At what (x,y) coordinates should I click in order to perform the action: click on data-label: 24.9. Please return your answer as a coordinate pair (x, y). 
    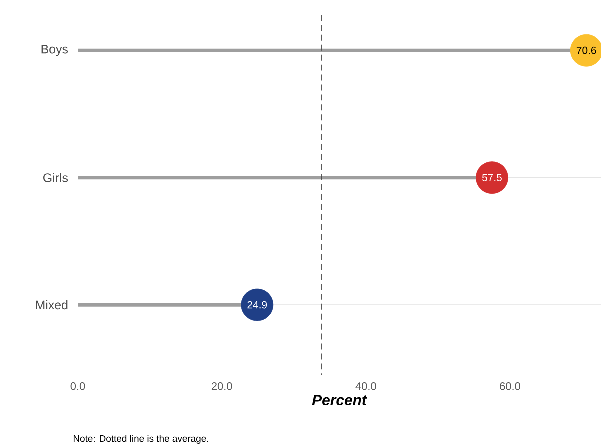
    Looking at the image, I should click on (258, 305).